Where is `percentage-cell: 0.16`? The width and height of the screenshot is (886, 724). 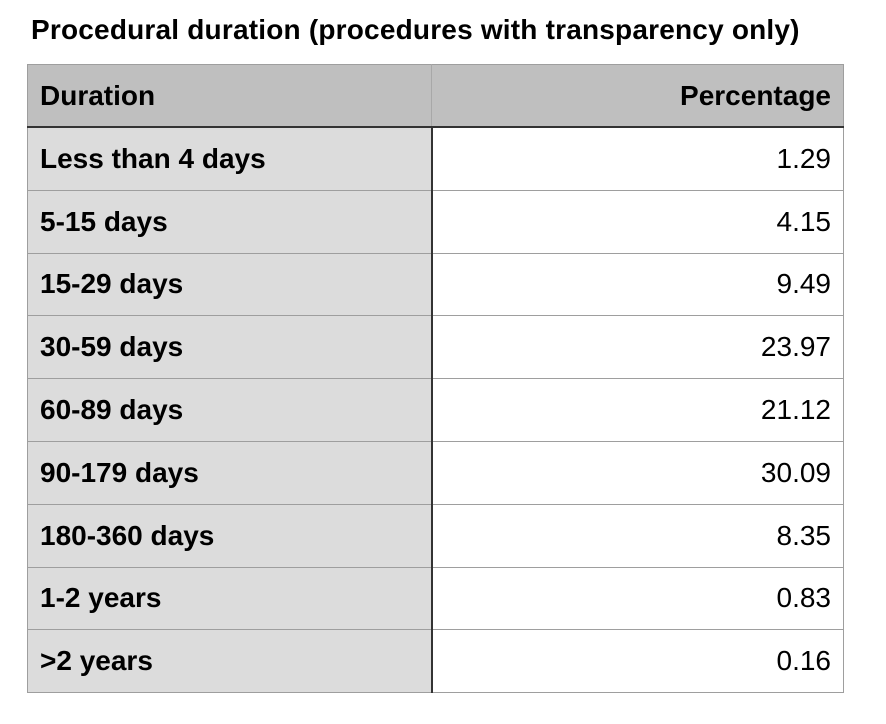
percentage-cell: 0.16 is located at coordinates (637, 661).